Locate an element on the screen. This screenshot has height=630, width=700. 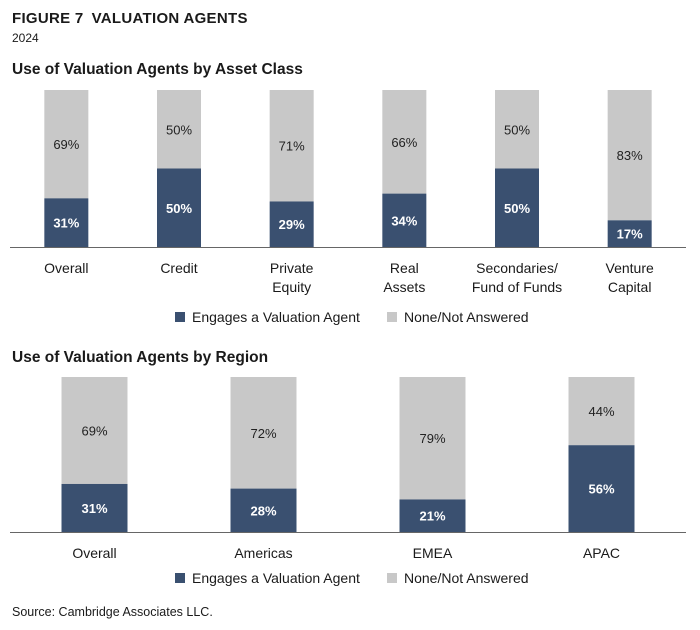
bar-engages-venture-capital is located at coordinates (629, 233).